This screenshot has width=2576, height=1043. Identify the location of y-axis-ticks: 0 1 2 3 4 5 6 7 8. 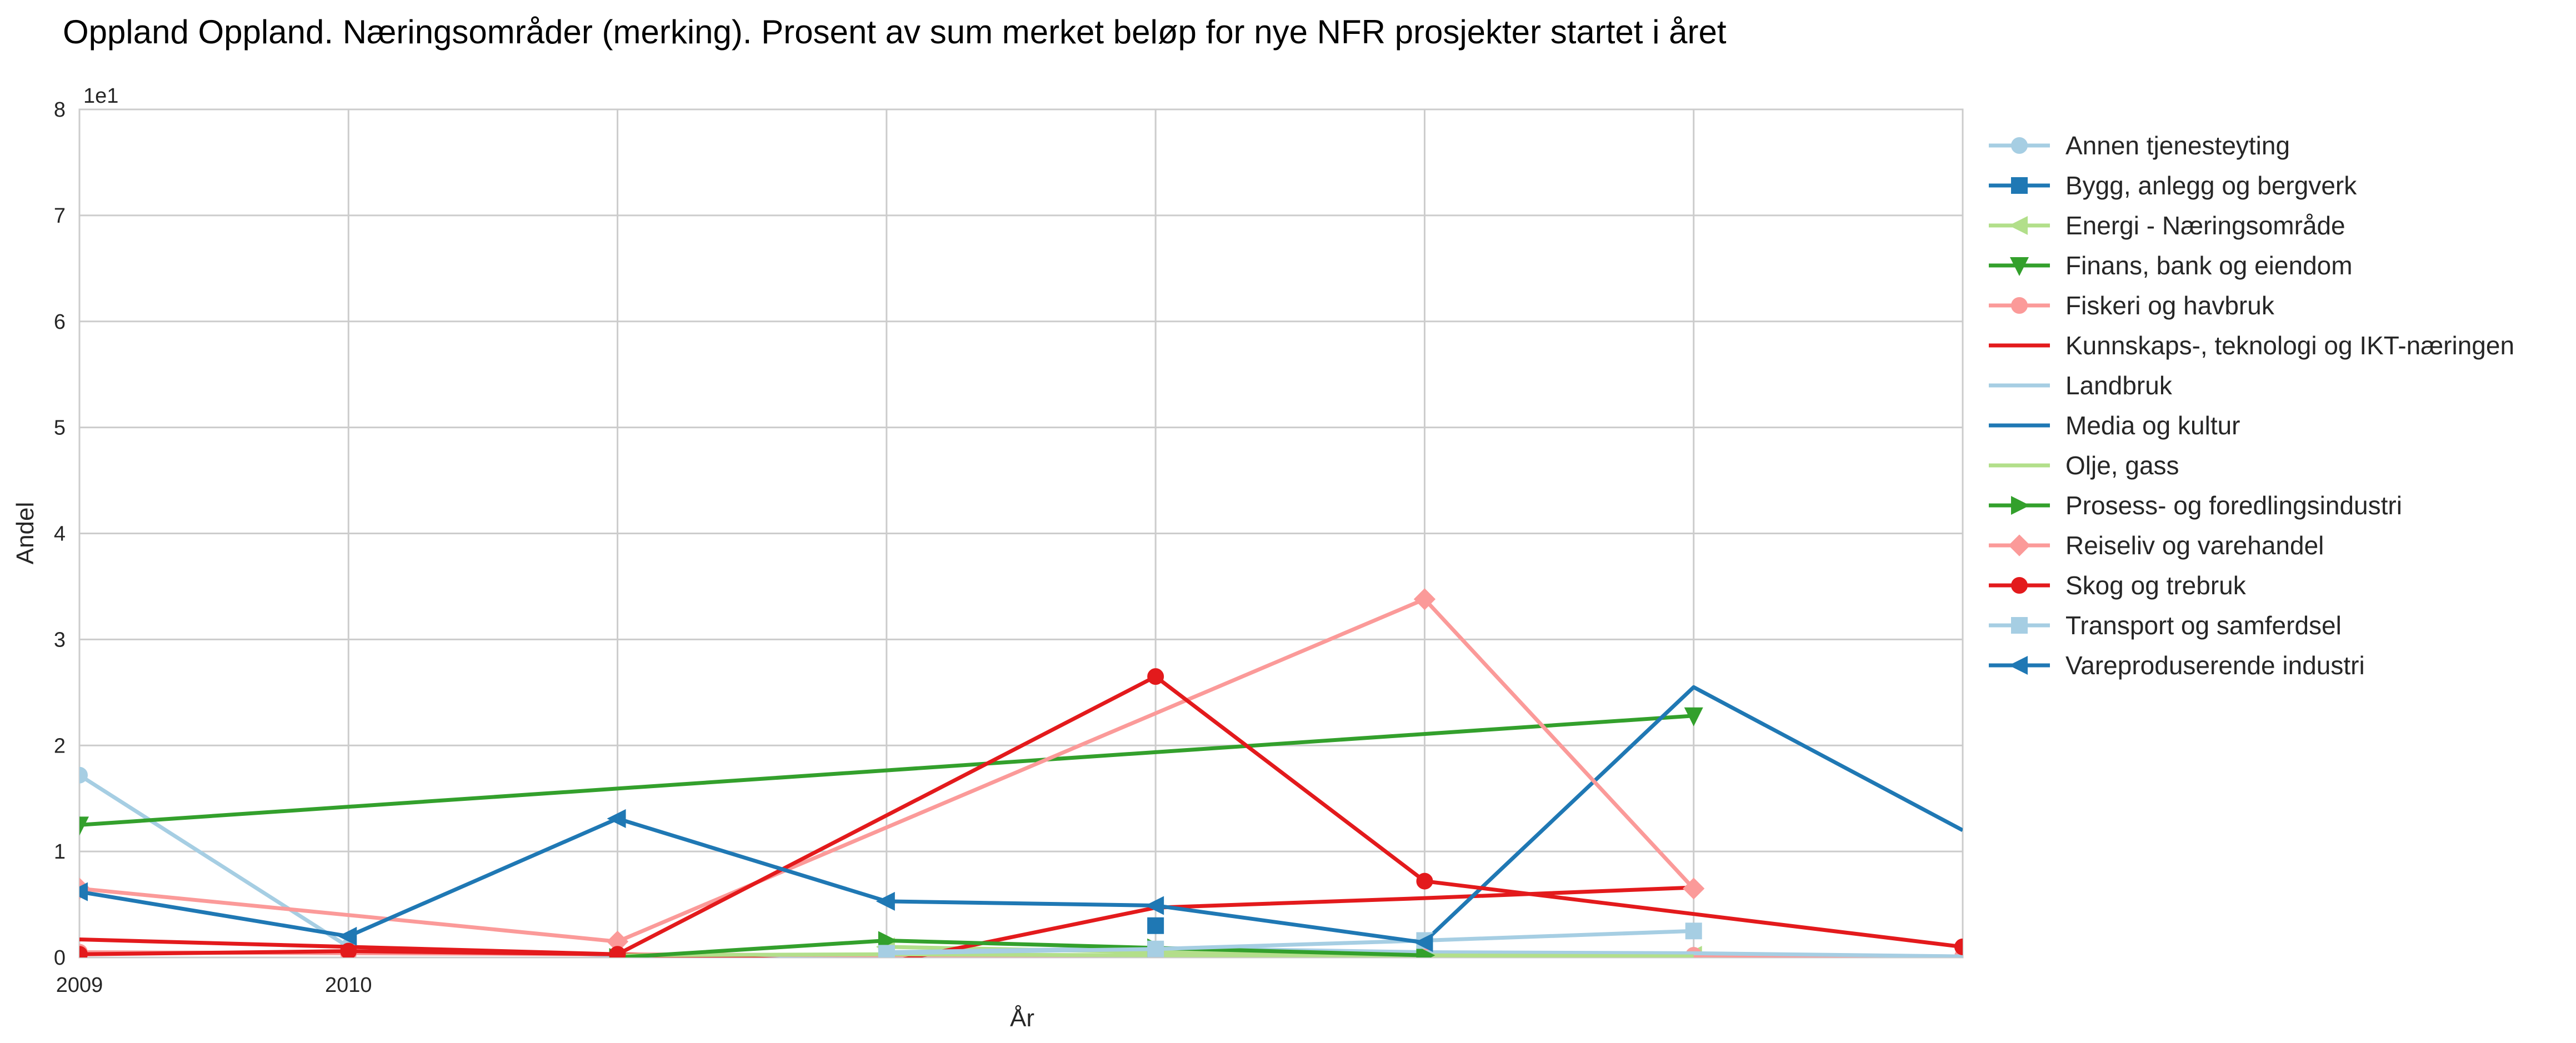
(60, 534).